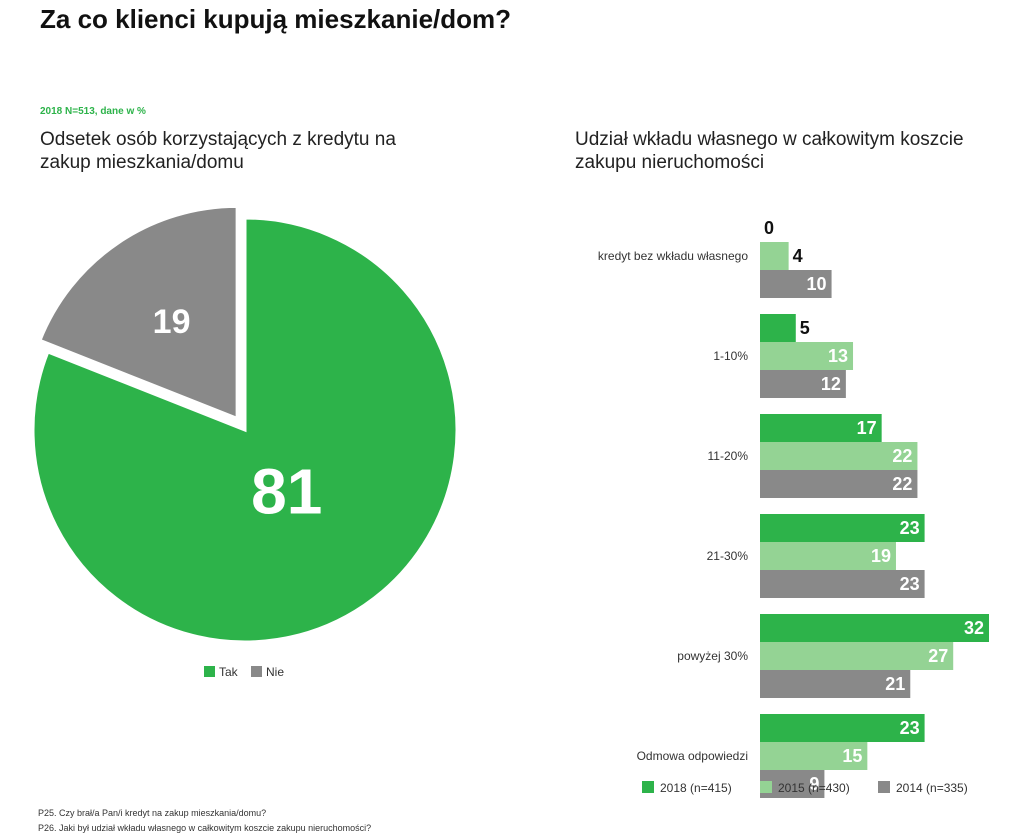  What do you see at coordinates (673, 256) in the screenshot?
I see `bar-category-label-kredyt-bez-wk-adu-w-asnego: kredyt bez wkładu własnego` at bounding box center [673, 256].